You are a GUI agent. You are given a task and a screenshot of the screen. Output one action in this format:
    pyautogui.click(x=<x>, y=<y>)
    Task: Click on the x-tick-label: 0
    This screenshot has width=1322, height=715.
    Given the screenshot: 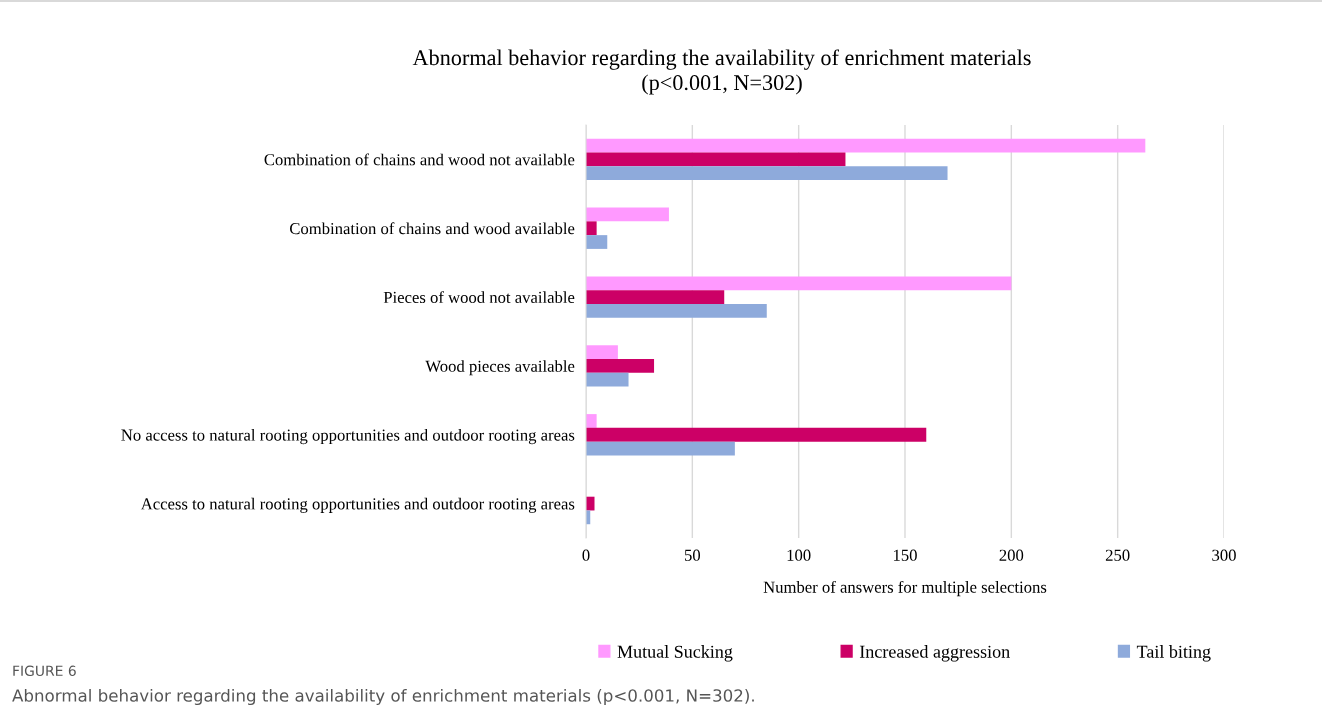 What is the action you would take?
    pyautogui.click(x=586, y=555)
    